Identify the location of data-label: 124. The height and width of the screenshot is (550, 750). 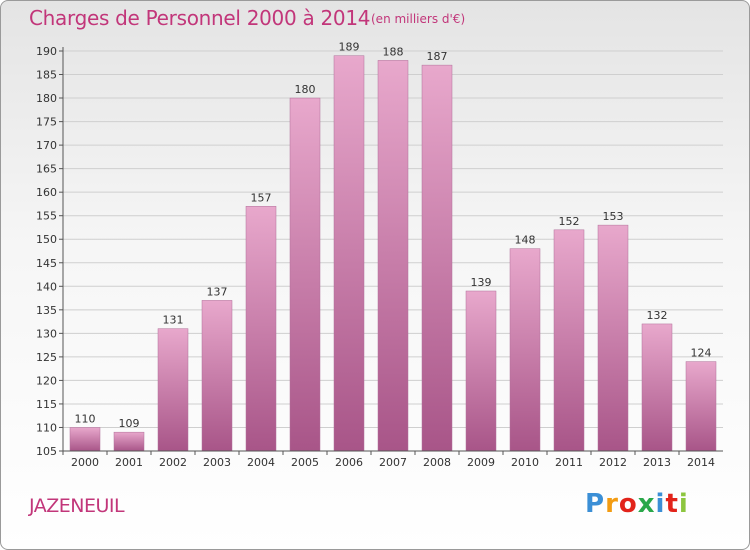
(701, 353).